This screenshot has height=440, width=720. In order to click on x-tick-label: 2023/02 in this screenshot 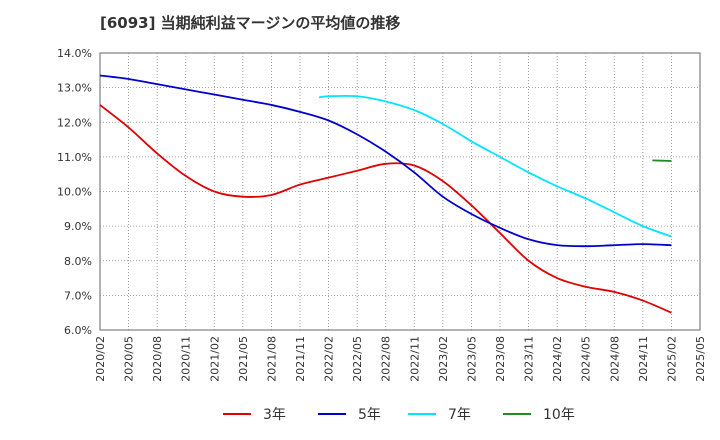, I will do `click(443, 359)`.